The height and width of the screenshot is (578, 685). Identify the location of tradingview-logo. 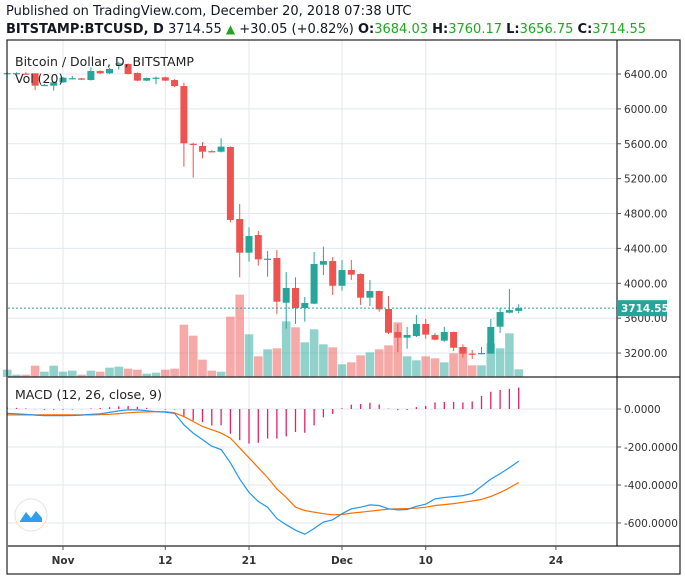
(31, 515).